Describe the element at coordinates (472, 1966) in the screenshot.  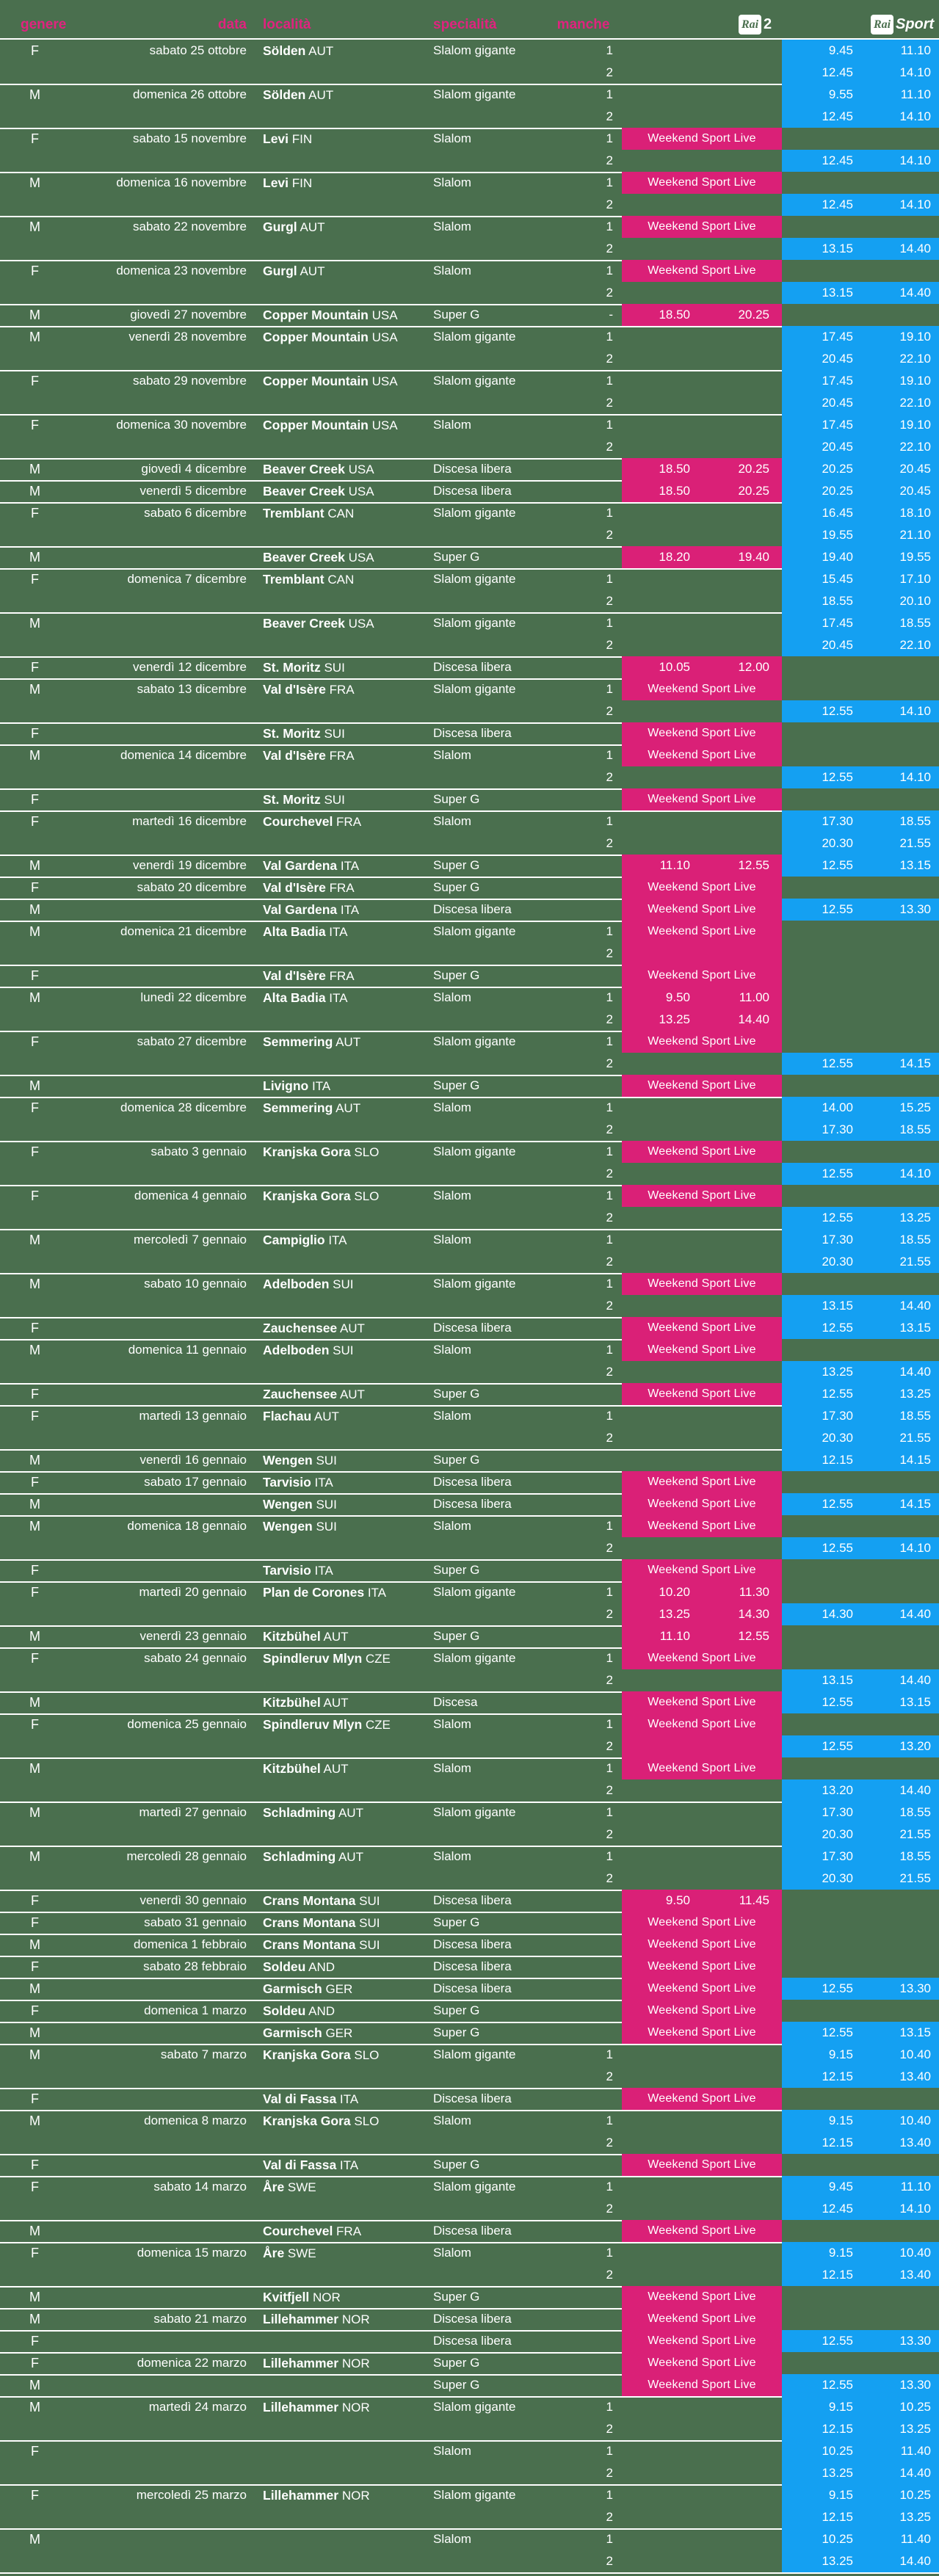
I see `discipline-cell: Discesa libera` at that location.